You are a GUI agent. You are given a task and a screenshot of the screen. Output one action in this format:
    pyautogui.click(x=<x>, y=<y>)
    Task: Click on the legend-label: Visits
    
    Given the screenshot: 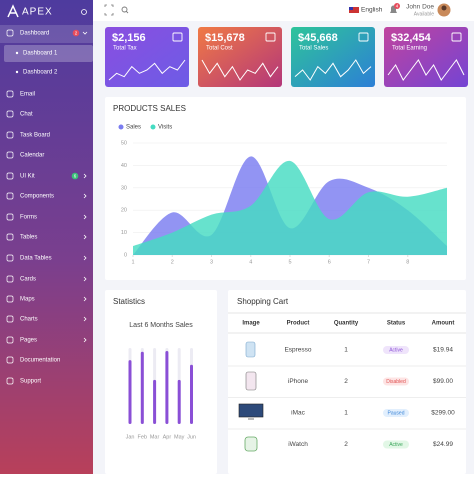 What is the action you would take?
    pyautogui.click(x=165, y=128)
    